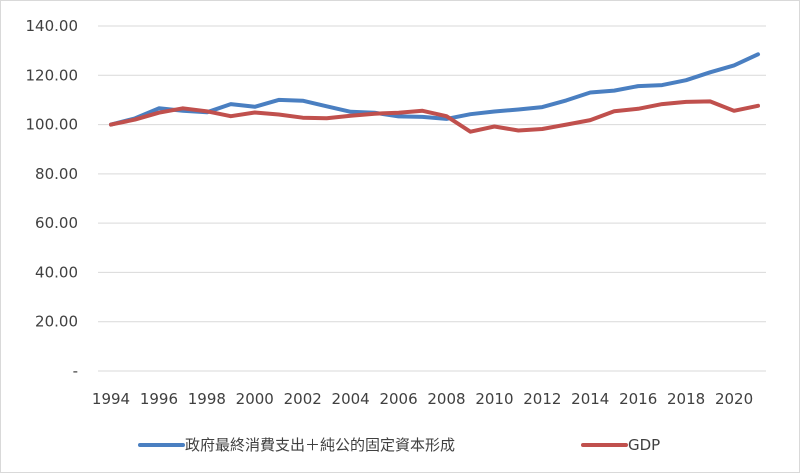 This screenshot has width=800, height=473. What do you see at coordinates (159, 399) in the screenshot?
I see `x-tick-label: 1996` at bounding box center [159, 399].